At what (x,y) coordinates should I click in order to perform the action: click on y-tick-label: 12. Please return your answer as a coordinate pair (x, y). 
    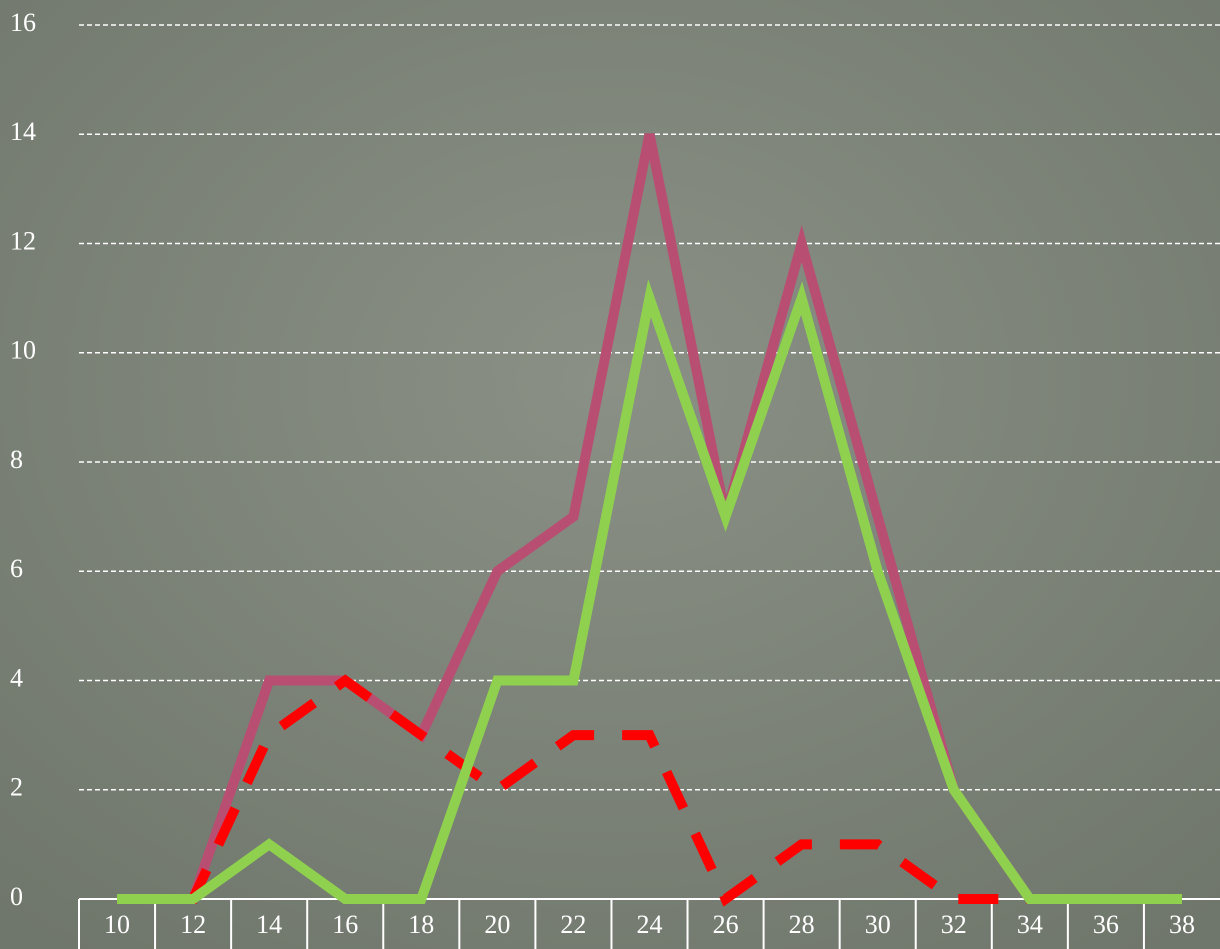
    Looking at the image, I should click on (23, 240).